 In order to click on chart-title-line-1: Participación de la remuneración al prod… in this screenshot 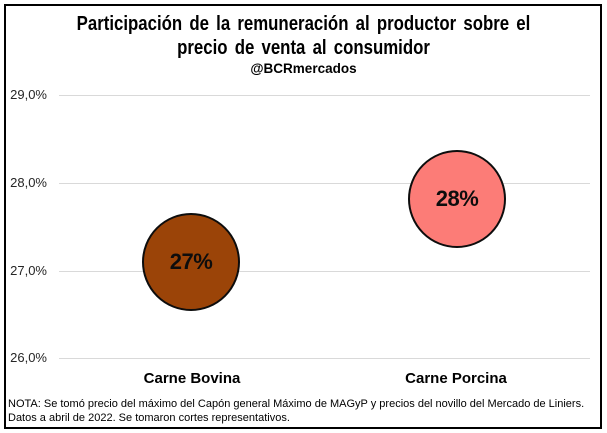, I will do `click(303, 24)`.